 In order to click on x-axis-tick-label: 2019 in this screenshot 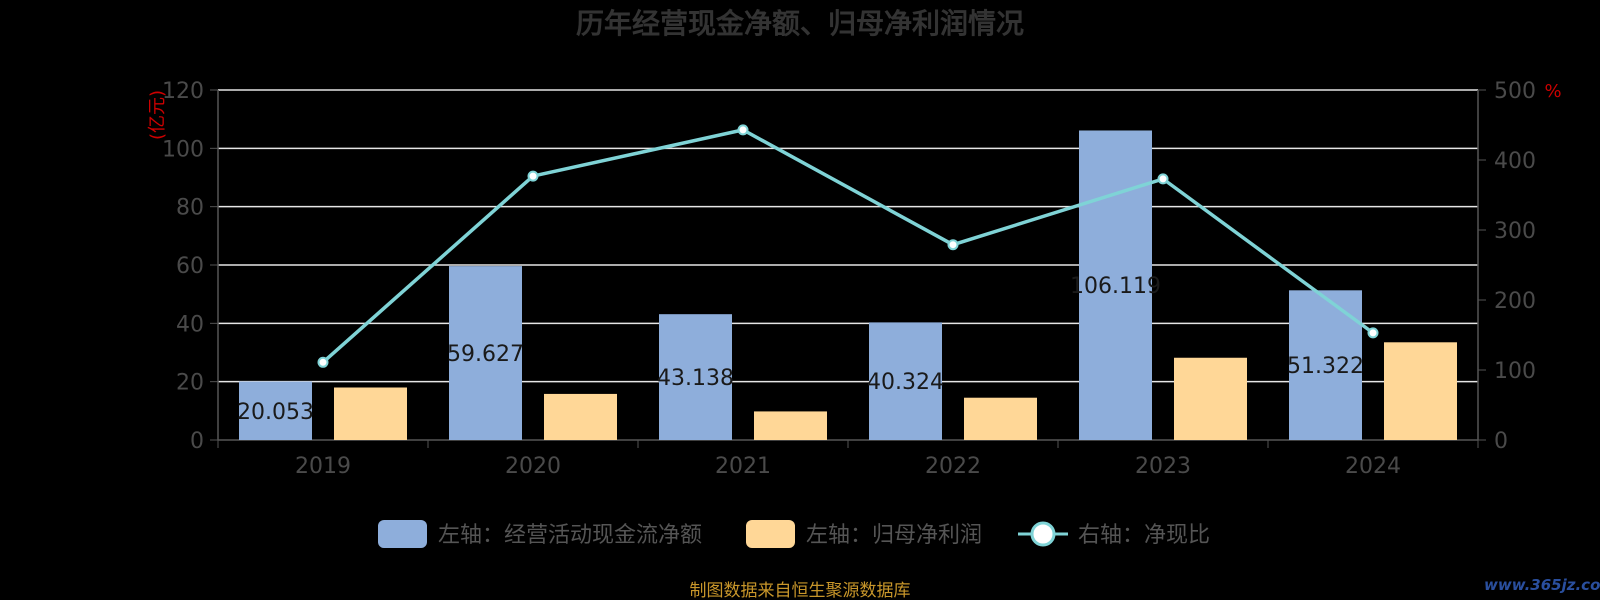, I will do `click(323, 466)`.